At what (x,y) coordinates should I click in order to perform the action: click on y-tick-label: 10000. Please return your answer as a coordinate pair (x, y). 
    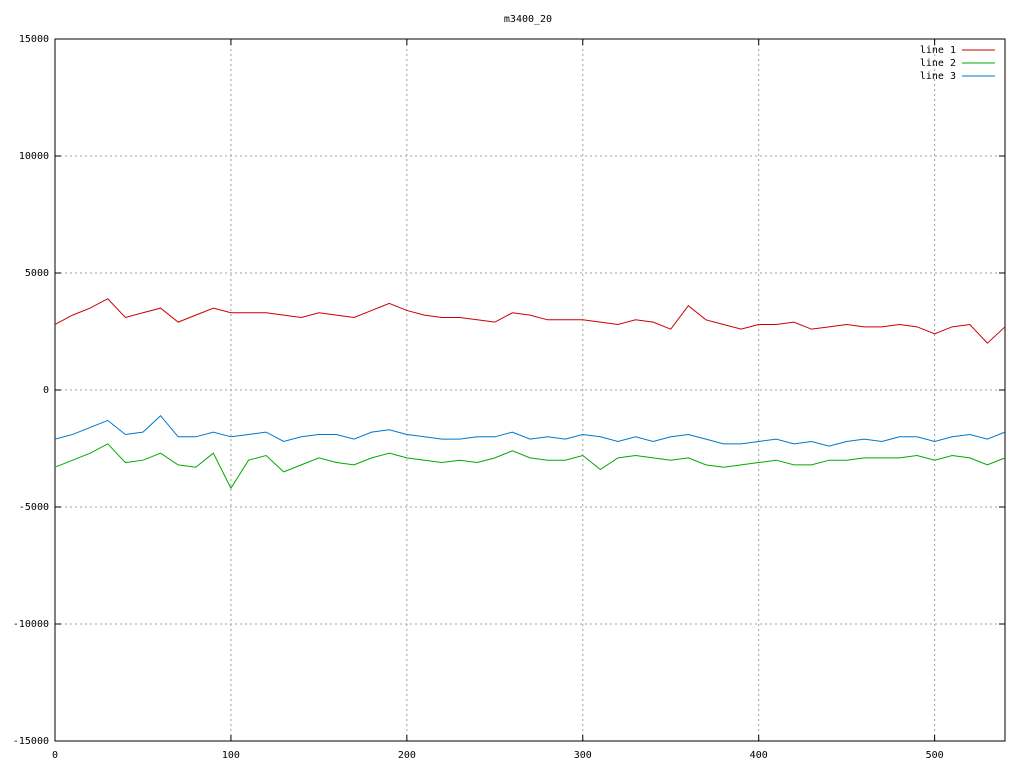
    Looking at the image, I should click on (34, 156).